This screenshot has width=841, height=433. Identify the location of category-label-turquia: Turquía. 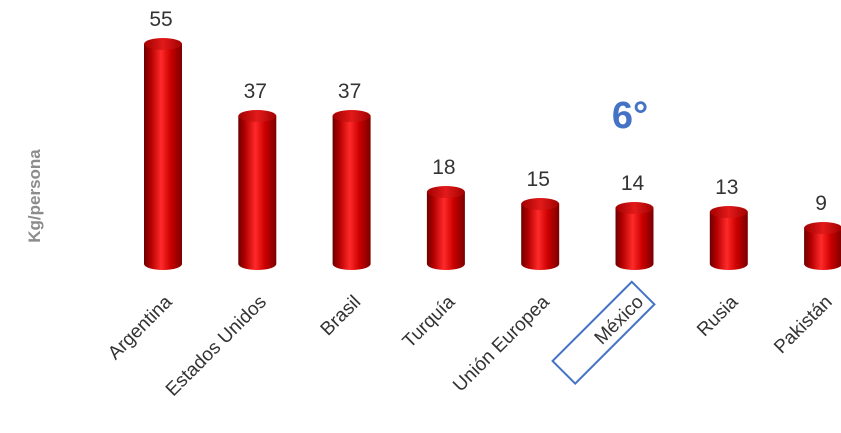
(429, 321).